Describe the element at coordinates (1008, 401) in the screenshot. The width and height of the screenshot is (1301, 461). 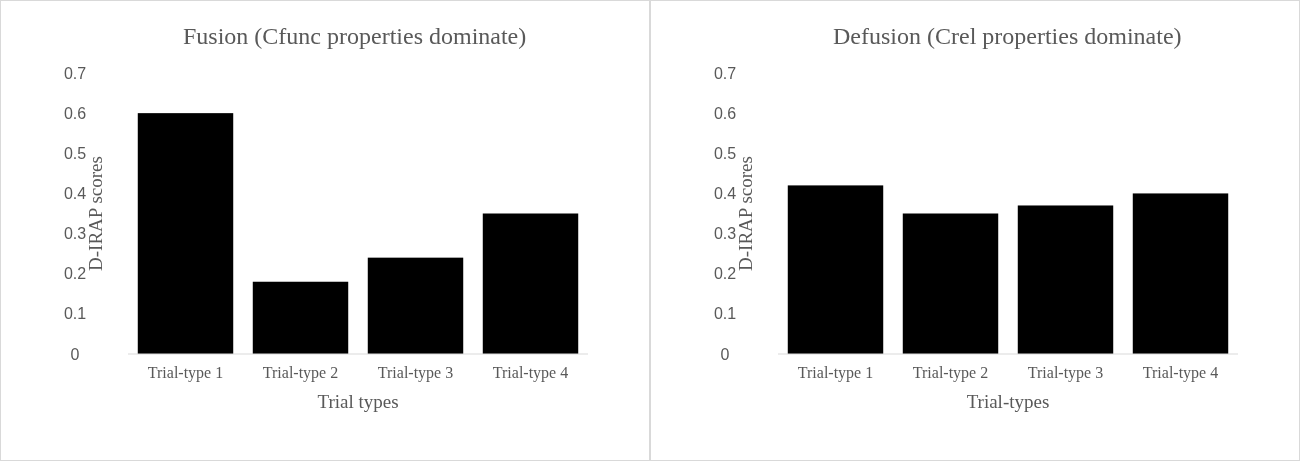
I see `x-axis-title: Trial-types` at that location.